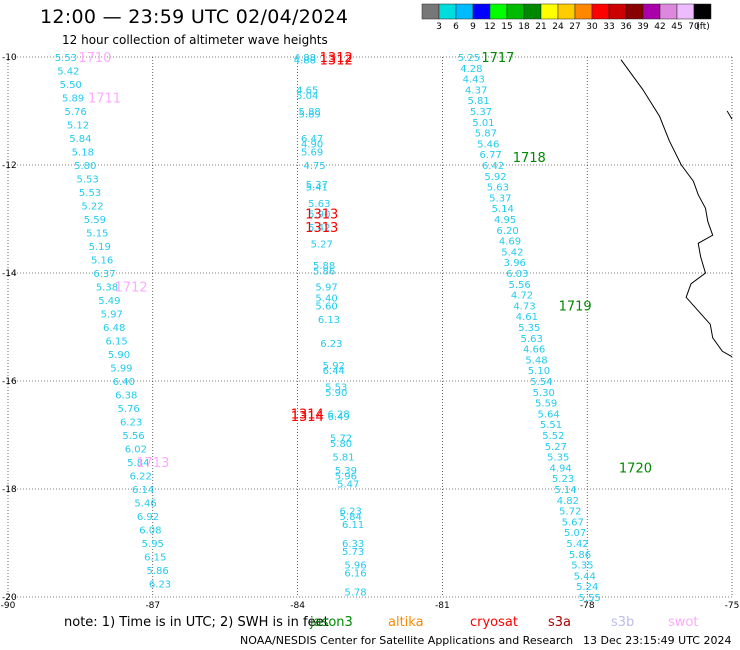 The image size is (740, 650). Describe the element at coordinates (439, 27) in the screenshot. I see `colorbar-label: 3` at that location.